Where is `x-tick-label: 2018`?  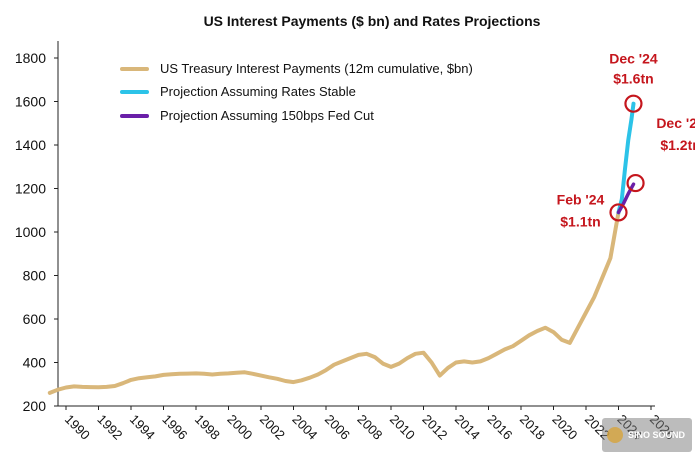
x-tick-label: 2018 is located at coordinates (532, 427).